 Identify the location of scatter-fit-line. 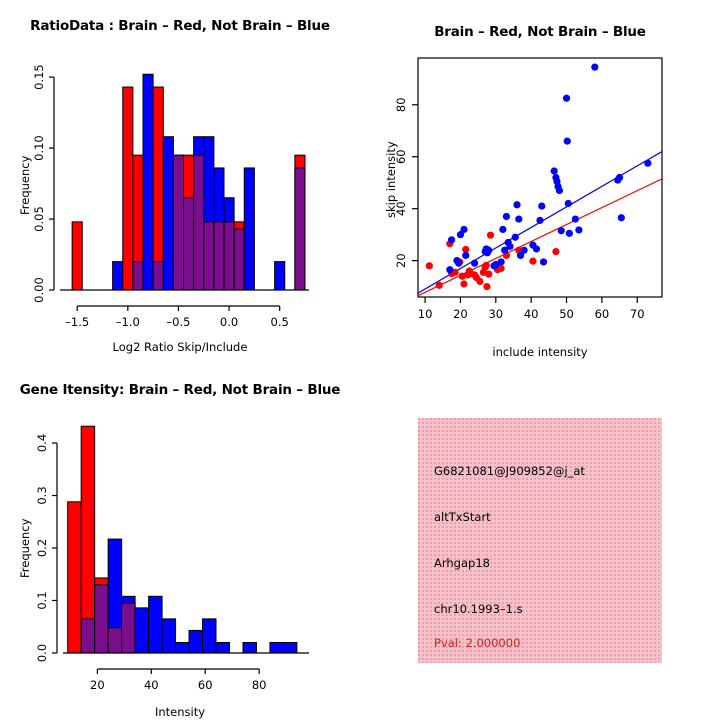
(540, 237).